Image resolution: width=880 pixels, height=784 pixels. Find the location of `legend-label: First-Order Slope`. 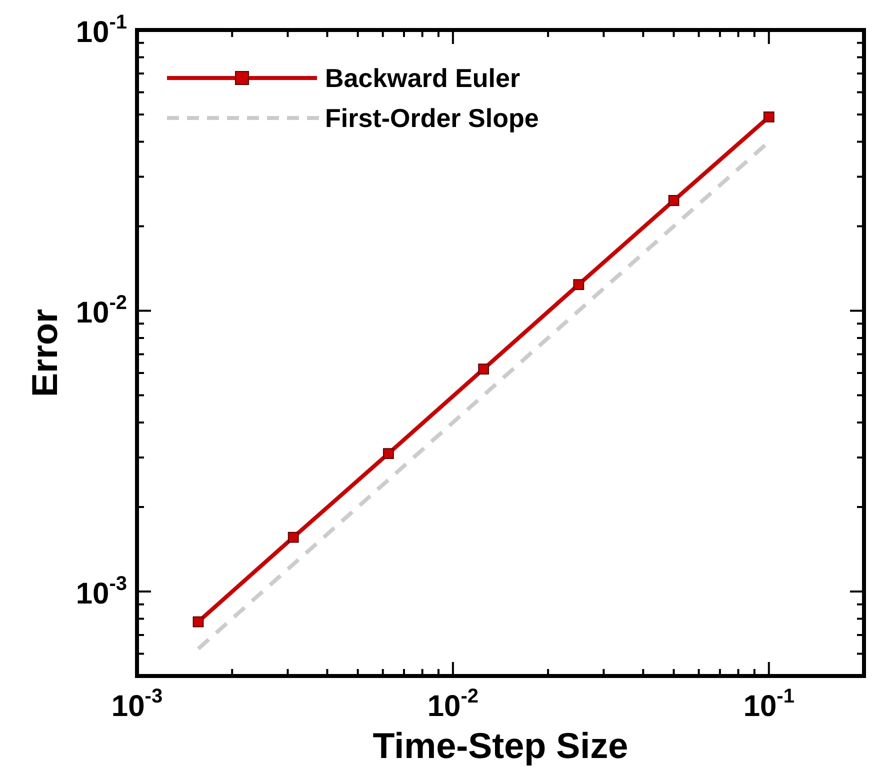

legend-label: First-Order Slope is located at coordinates (432, 118).